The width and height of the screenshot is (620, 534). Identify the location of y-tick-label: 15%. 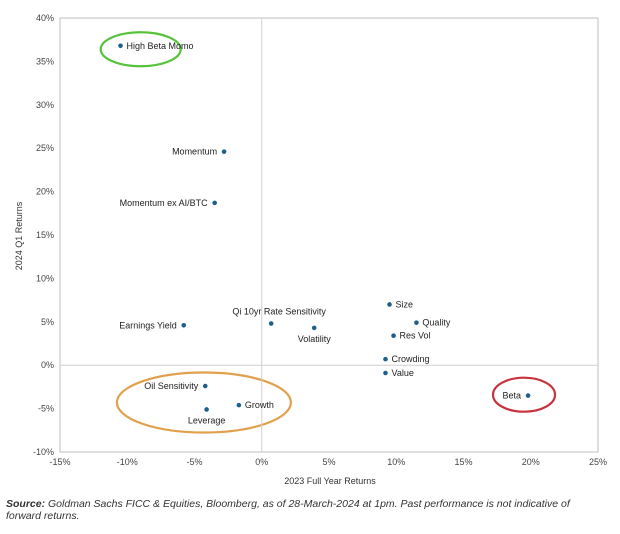
(45, 235).